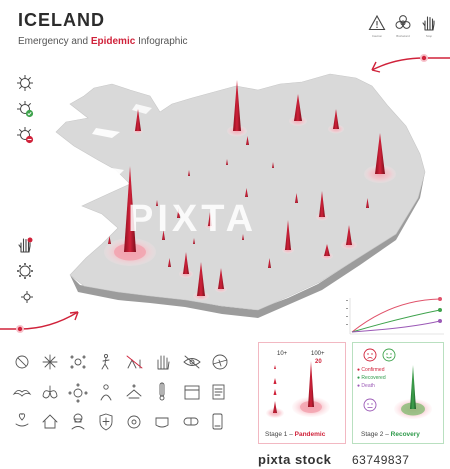 This screenshot has height=469, width=450. What do you see at coordinates (377, 26) in the screenshot?
I see `caution-icon: Caution` at bounding box center [377, 26].